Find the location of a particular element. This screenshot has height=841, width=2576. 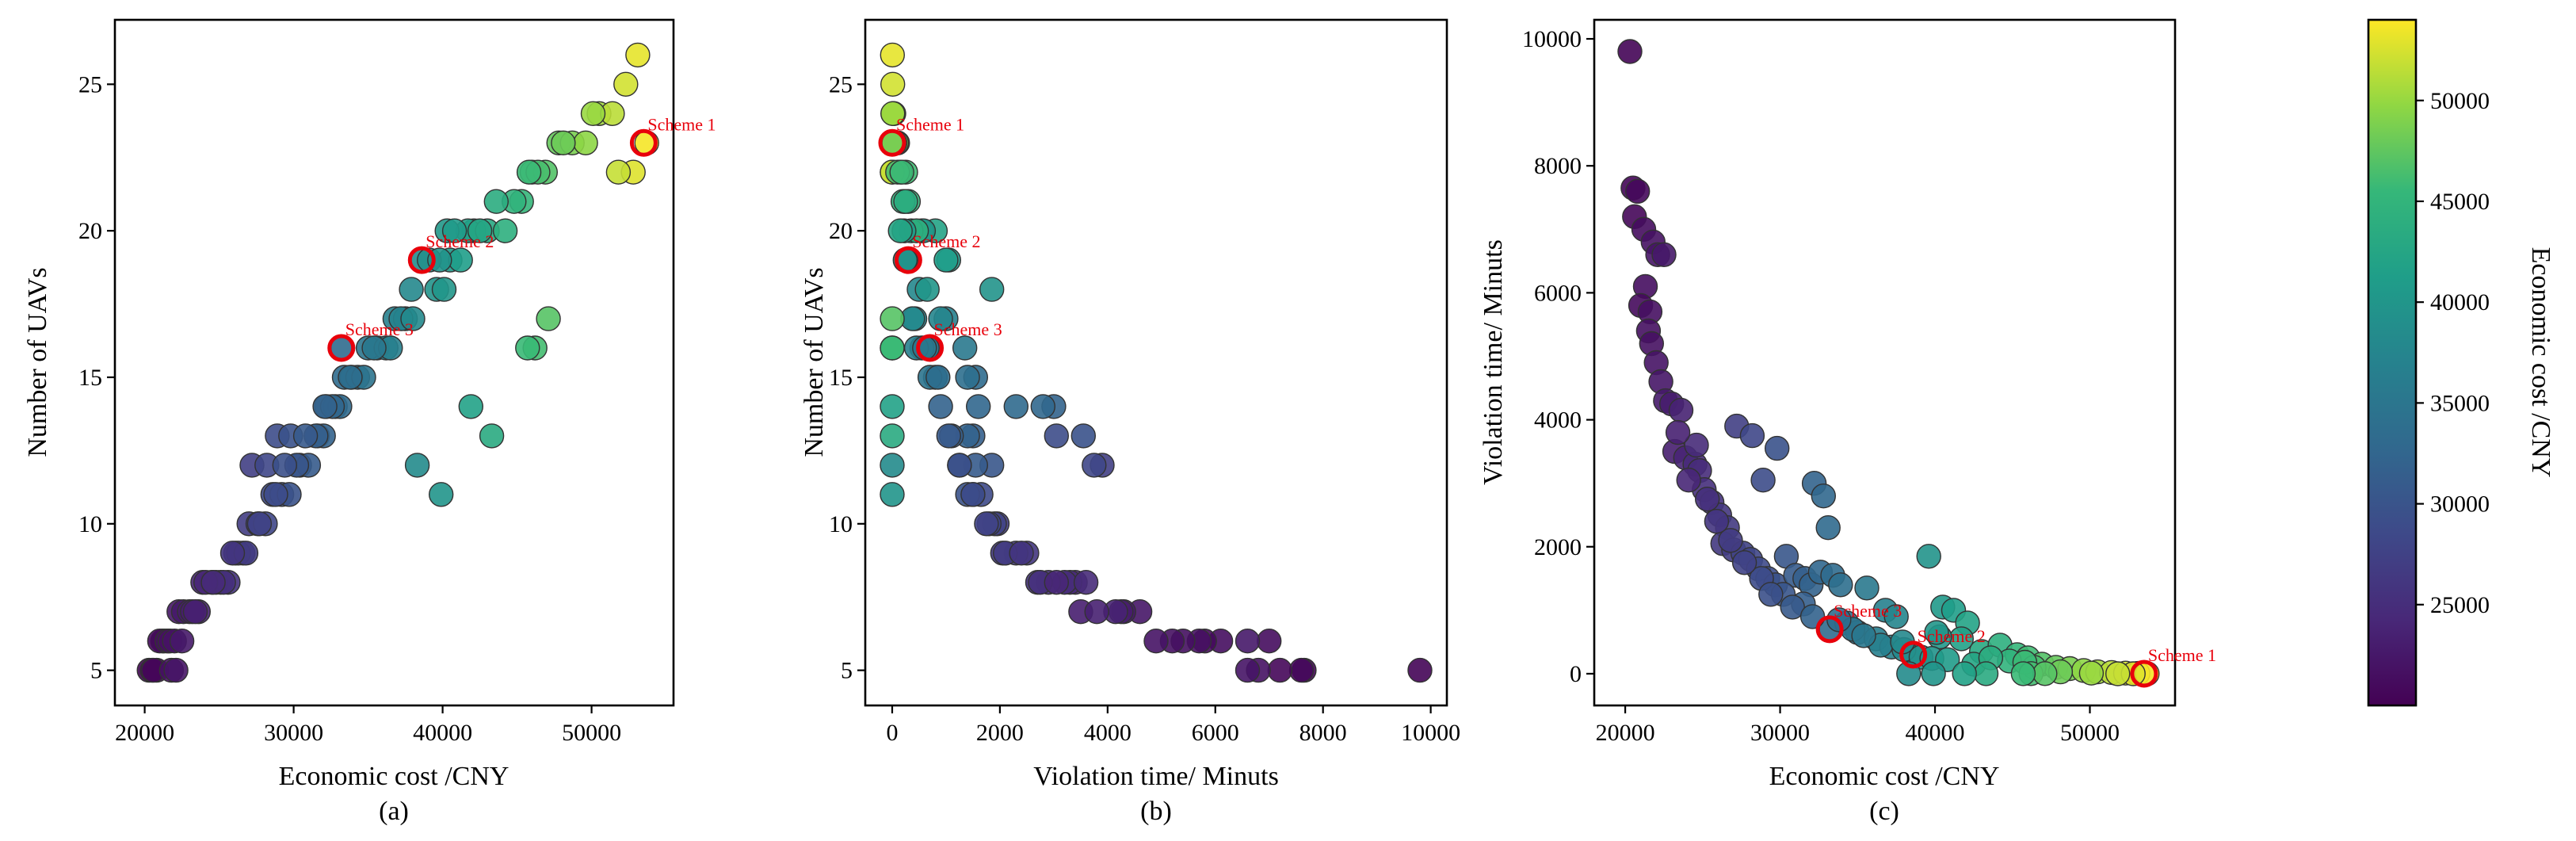

y-tick-label: 10000 is located at coordinates (1552, 39).